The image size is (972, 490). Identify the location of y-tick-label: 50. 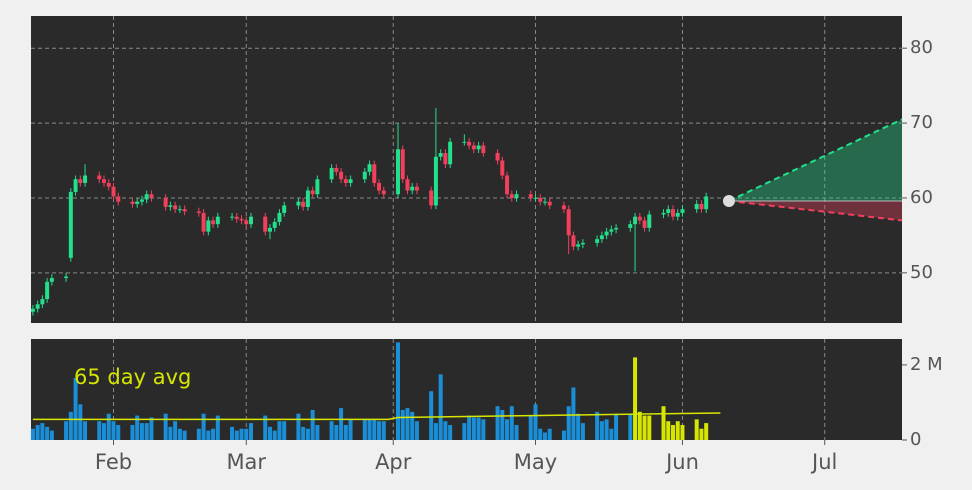
(921, 272).